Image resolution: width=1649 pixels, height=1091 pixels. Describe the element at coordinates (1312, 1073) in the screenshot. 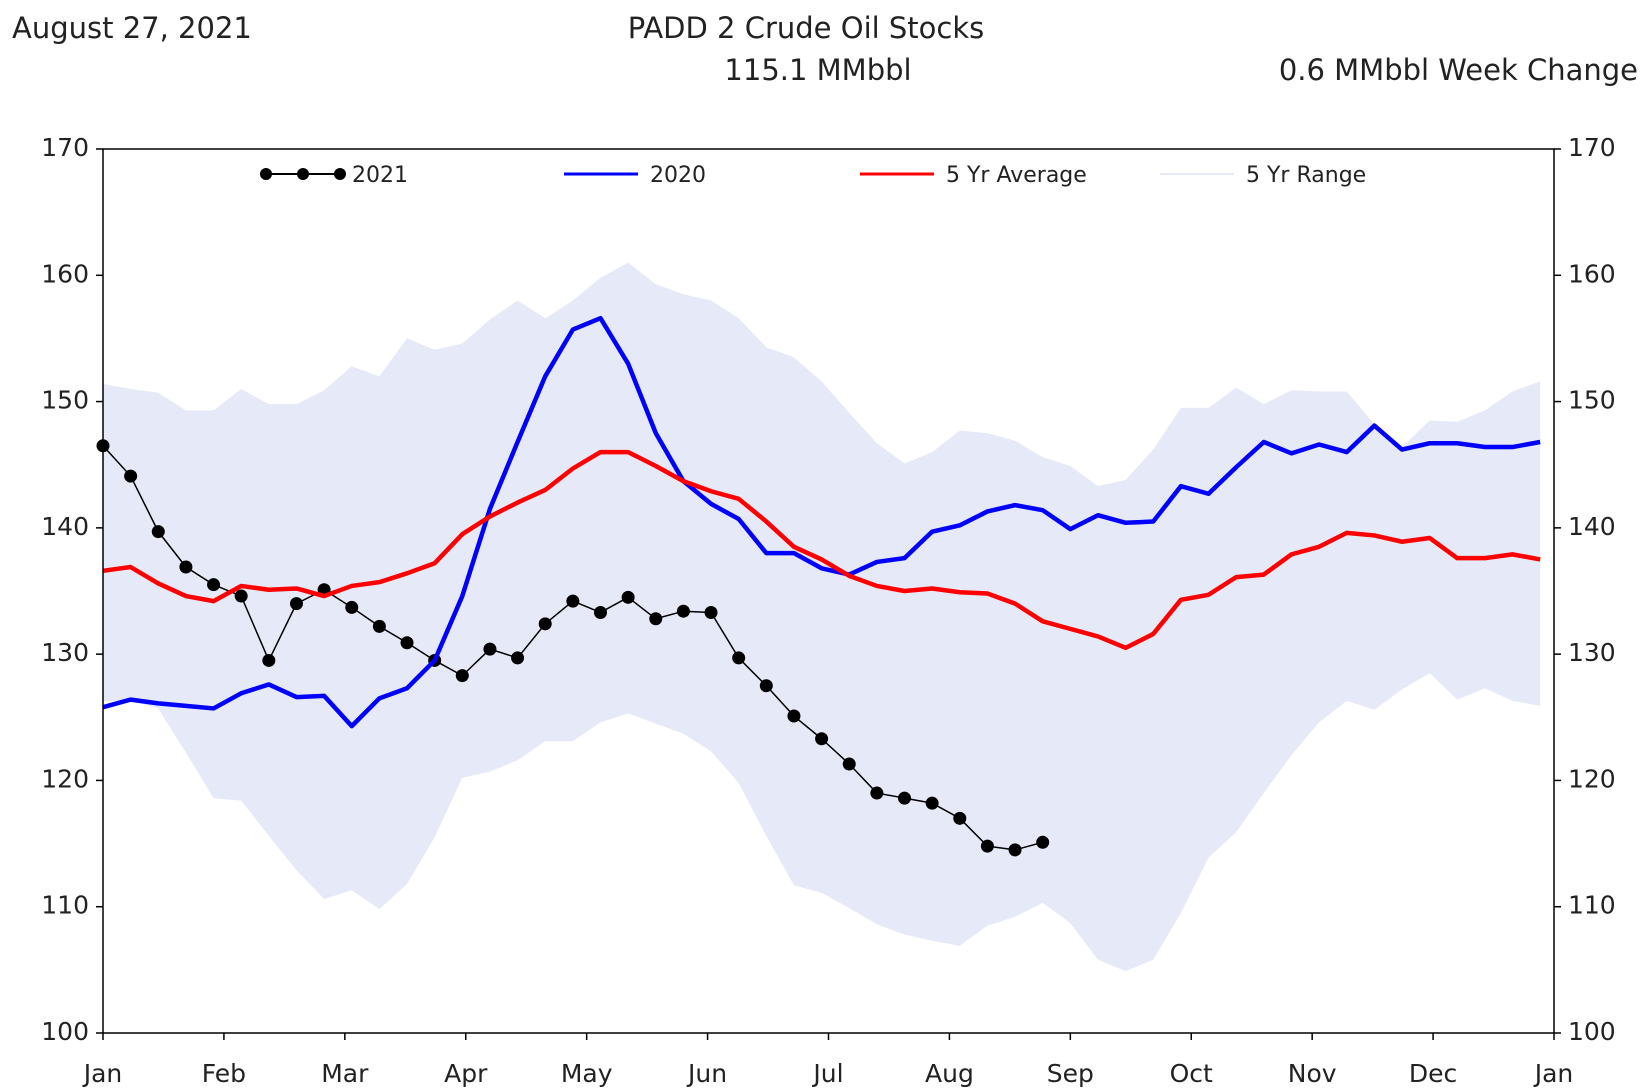

I see `x-tick-label: Nov` at that location.